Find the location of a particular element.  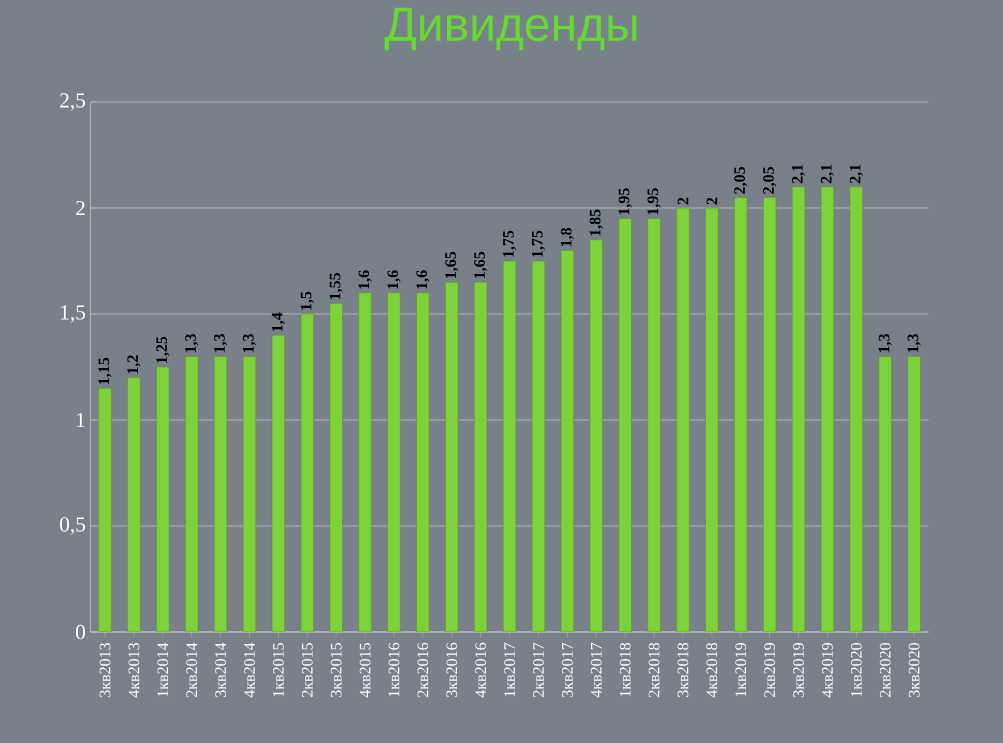

x-tick-label: 2кв2014 is located at coordinates (192, 670).